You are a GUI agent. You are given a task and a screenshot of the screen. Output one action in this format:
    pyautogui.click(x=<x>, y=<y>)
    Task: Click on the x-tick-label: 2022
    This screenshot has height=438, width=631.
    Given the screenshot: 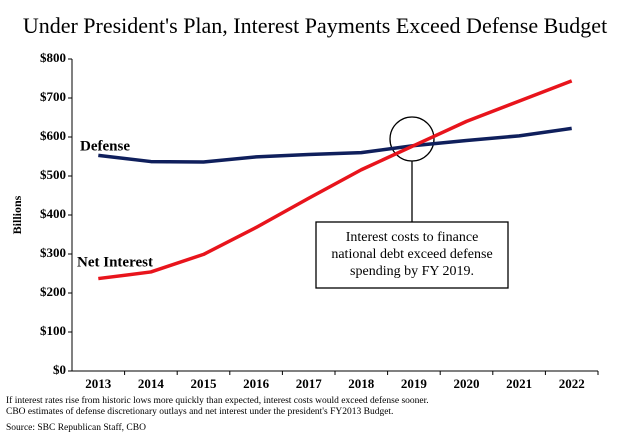 What is the action you would take?
    pyautogui.click(x=572, y=383)
    